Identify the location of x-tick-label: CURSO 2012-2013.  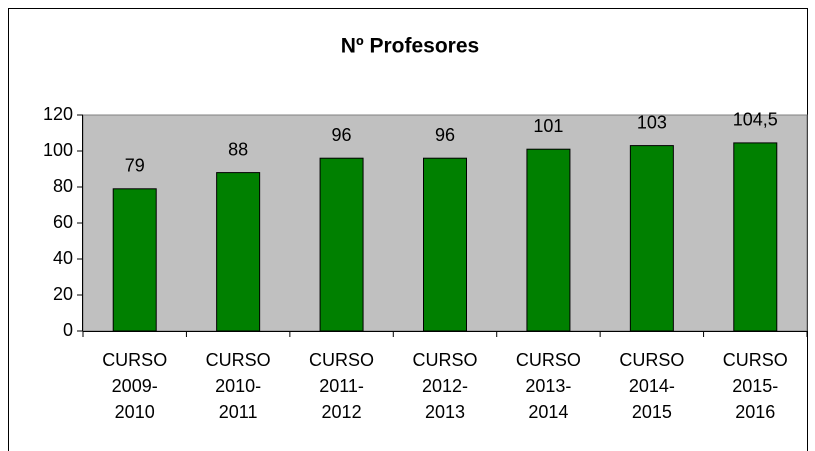
(445, 386).